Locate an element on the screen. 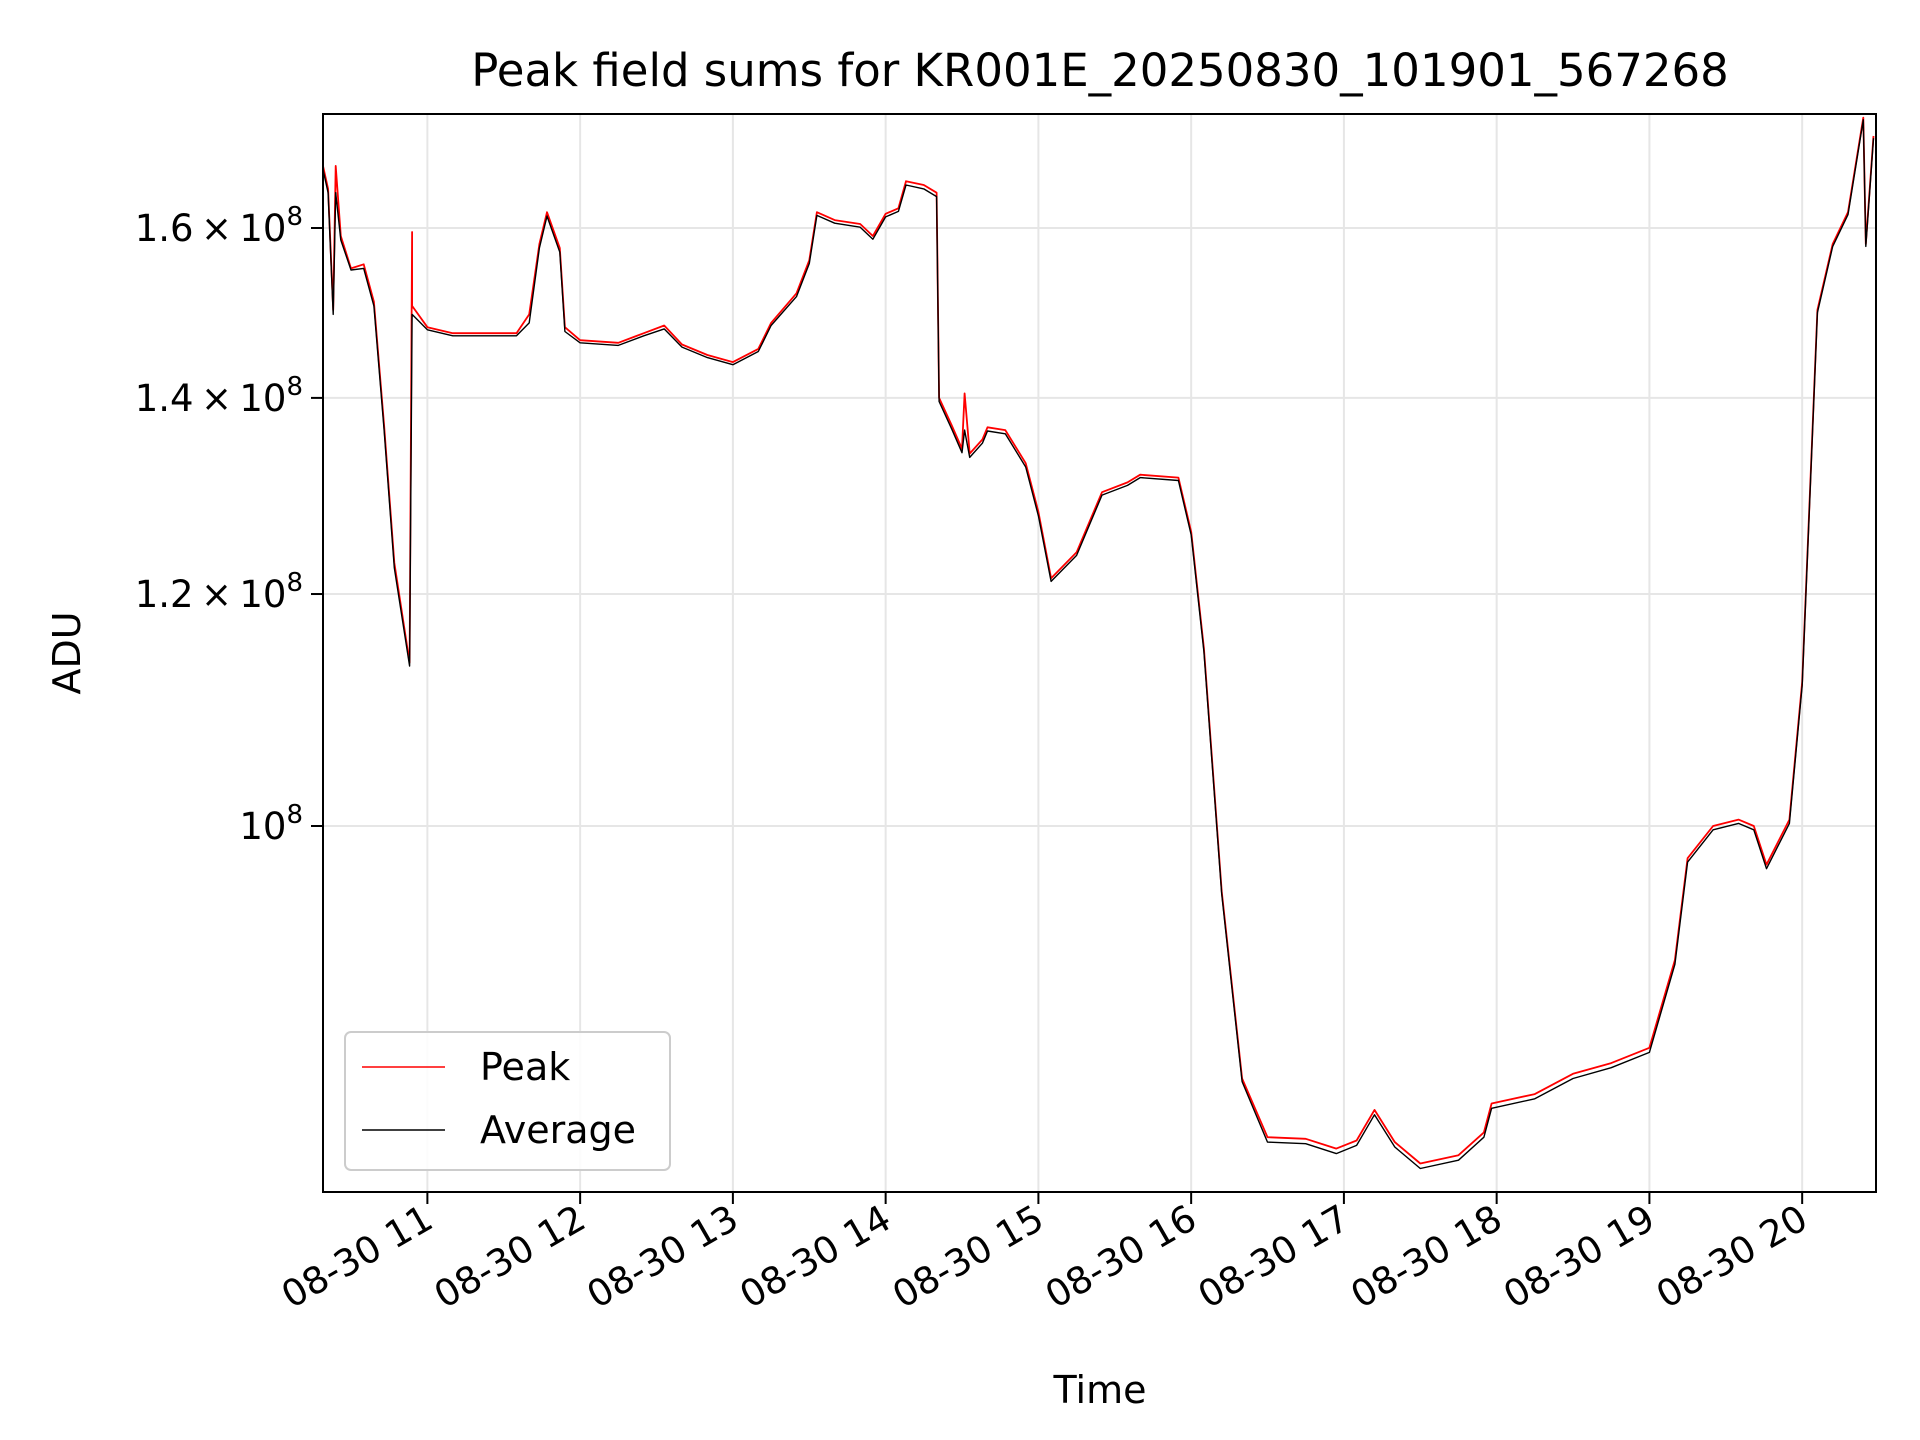 This screenshot has height=1440, width=1920. y-tick-base: 10 is located at coordinates (262, 826).